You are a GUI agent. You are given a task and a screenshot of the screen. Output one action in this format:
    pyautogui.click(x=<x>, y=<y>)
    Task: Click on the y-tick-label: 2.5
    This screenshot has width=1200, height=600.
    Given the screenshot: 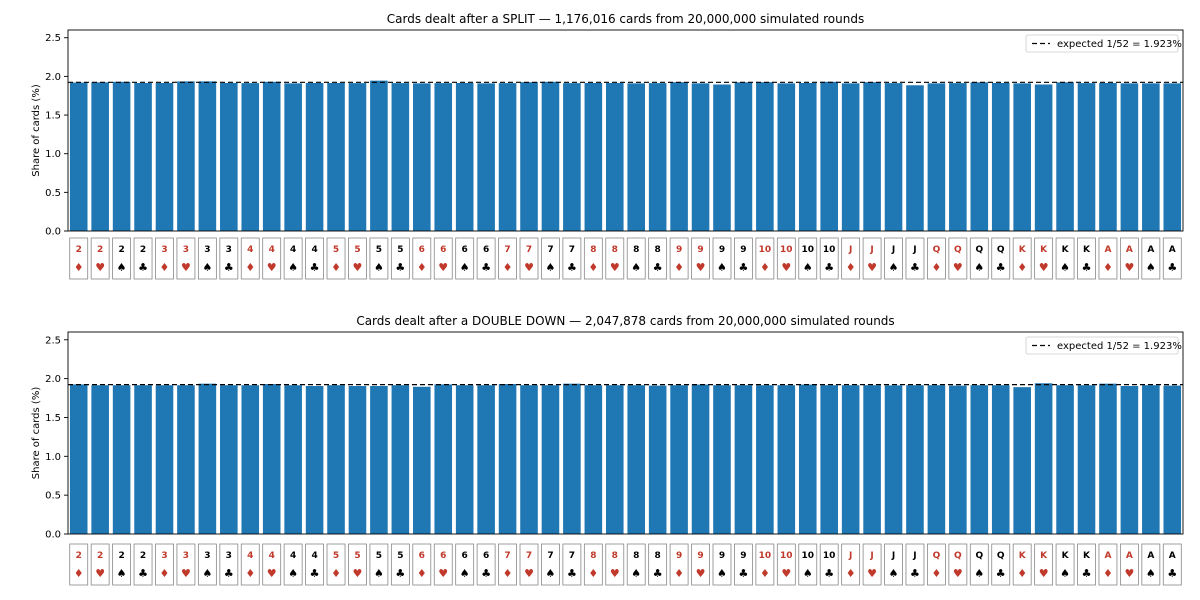 What is the action you would take?
    pyautogui.click(x=53, y=38)
    